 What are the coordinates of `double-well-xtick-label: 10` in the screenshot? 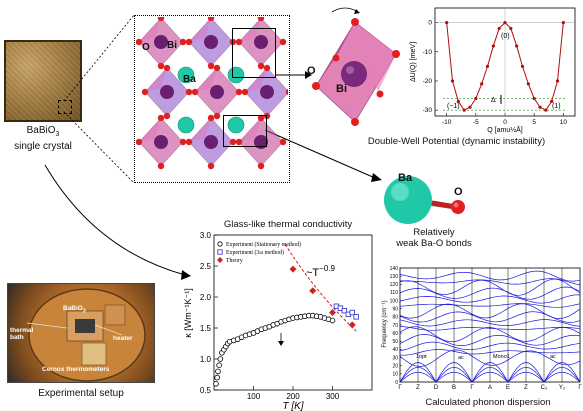 It's located at (564, 122).